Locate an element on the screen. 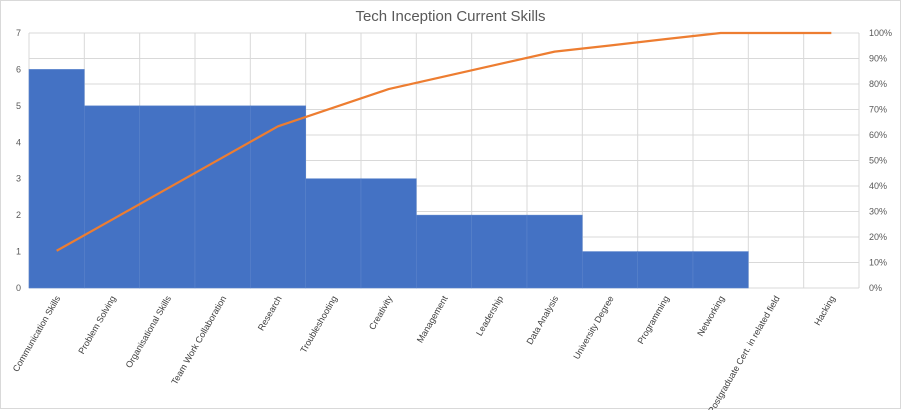 The height and width of the screenshot is (410, 901). y2-tick-label: 100% is located at coordinates (880, 33).